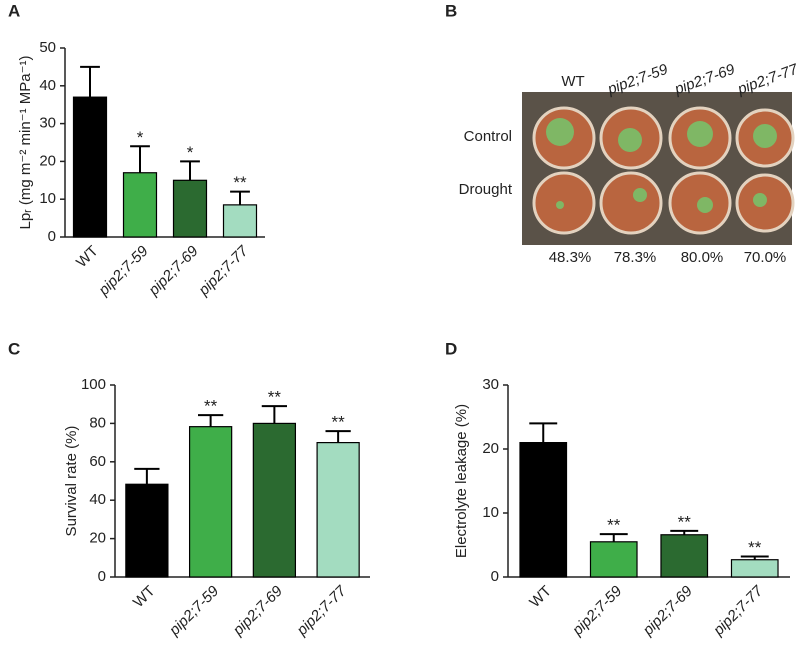  Describe the element at coordinates (702, 257) in the screenshot. I see `survival-label: 80.0%` at that location.